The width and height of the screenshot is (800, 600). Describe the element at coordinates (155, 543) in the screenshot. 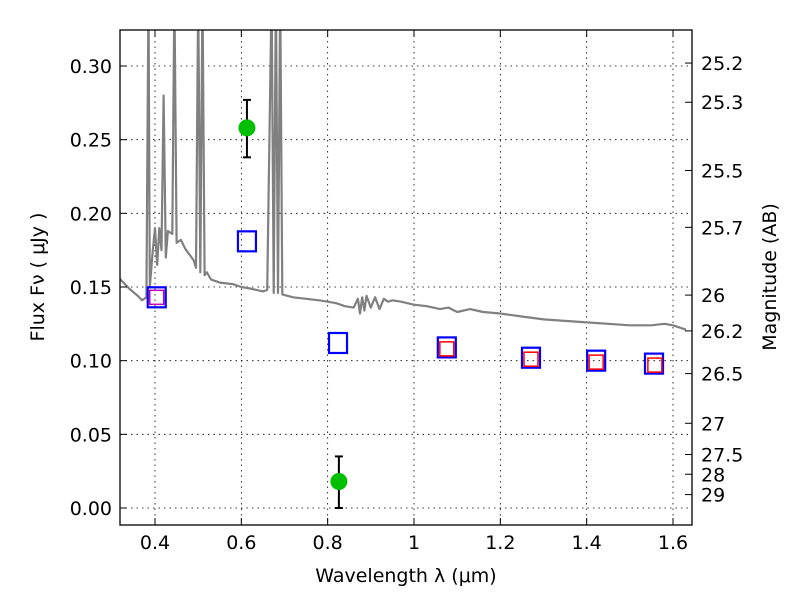

I see `x-tick-label: 0.4` at that location.